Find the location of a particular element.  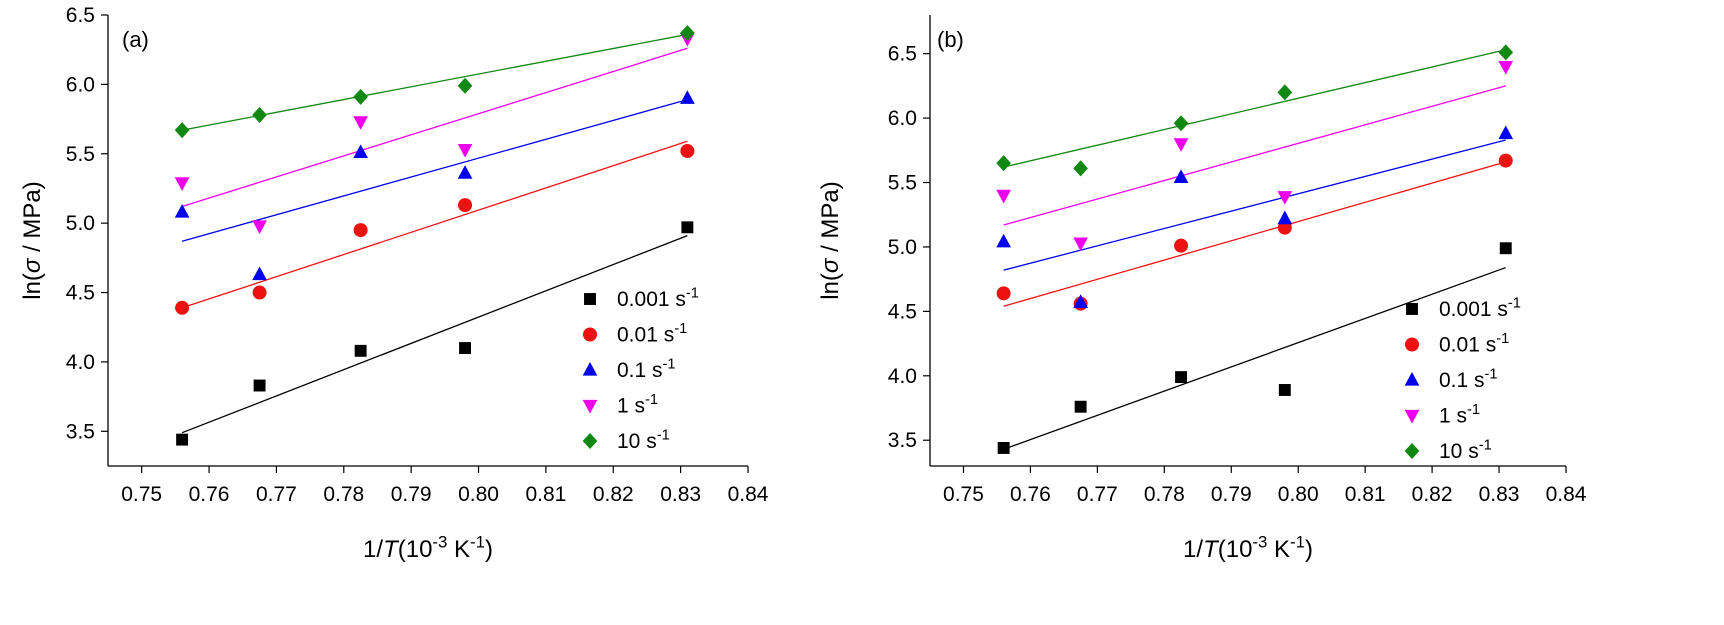

panel-label: (a) is located at coordinates (135, 39).